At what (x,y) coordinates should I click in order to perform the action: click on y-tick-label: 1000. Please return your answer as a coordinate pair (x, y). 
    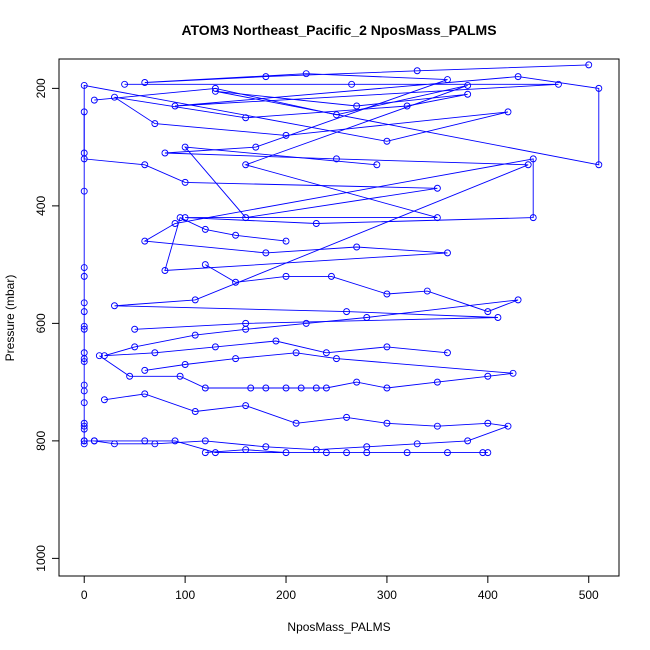
    Looking at the image, I should click on (41, 558).